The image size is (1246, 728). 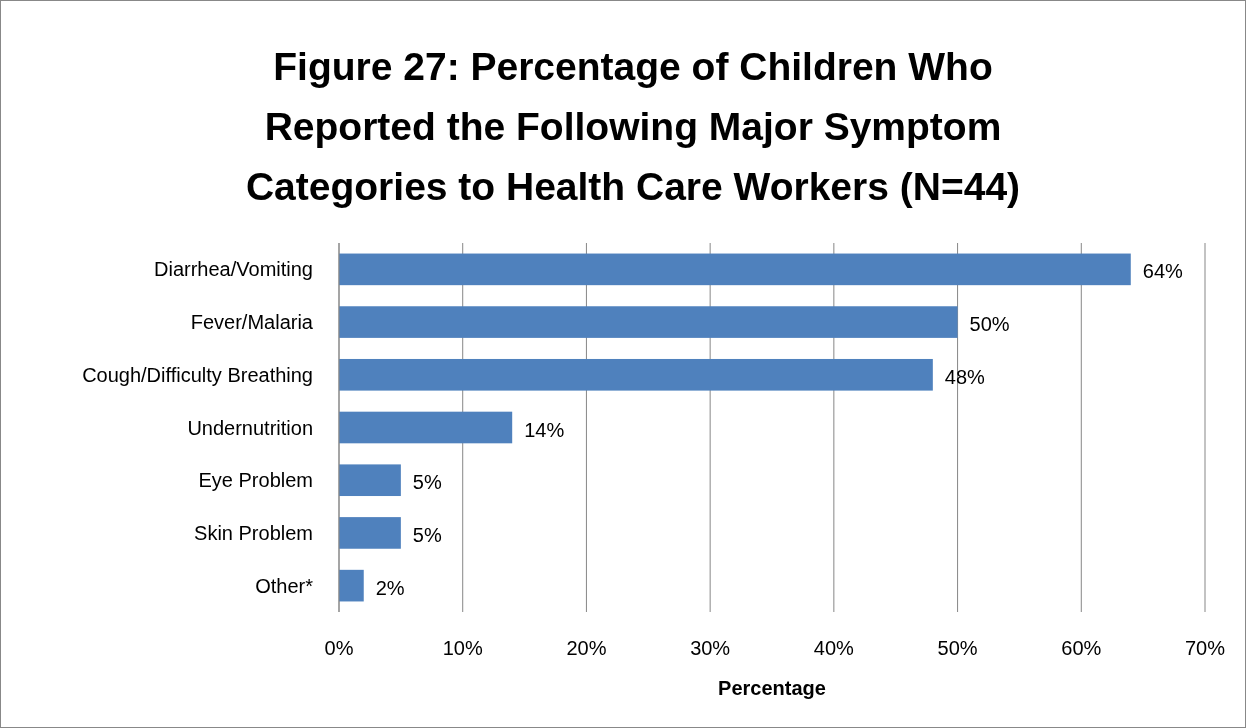 I want to click on y-tick-label: Undernutrition, so click(x=250, y=427).